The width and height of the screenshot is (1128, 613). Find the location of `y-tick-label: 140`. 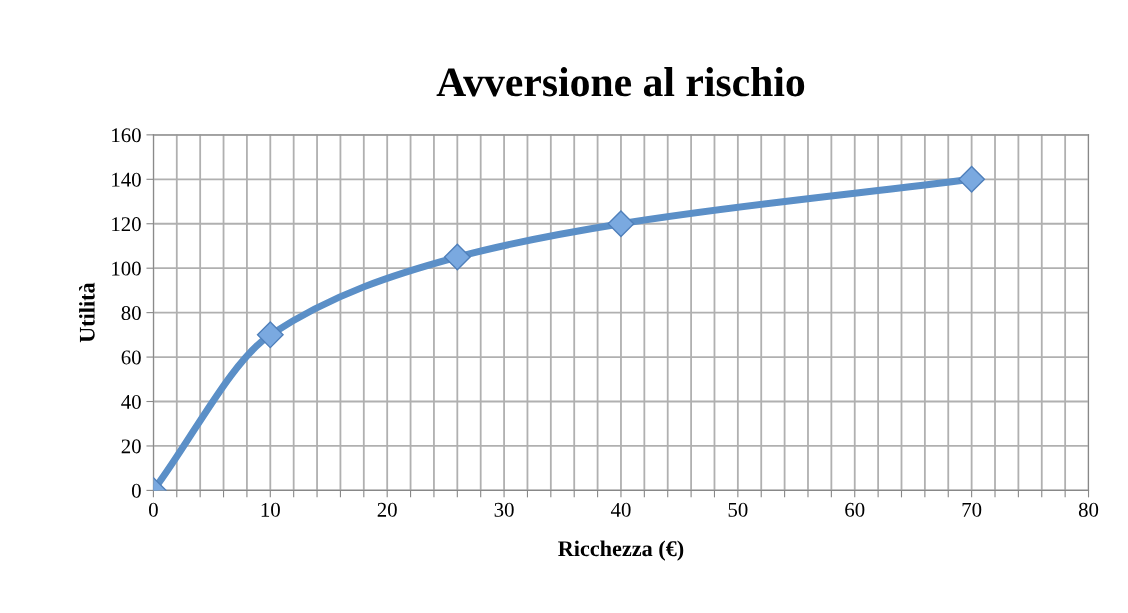

y-tick-label: 140 is located at coordinates (126, 179).